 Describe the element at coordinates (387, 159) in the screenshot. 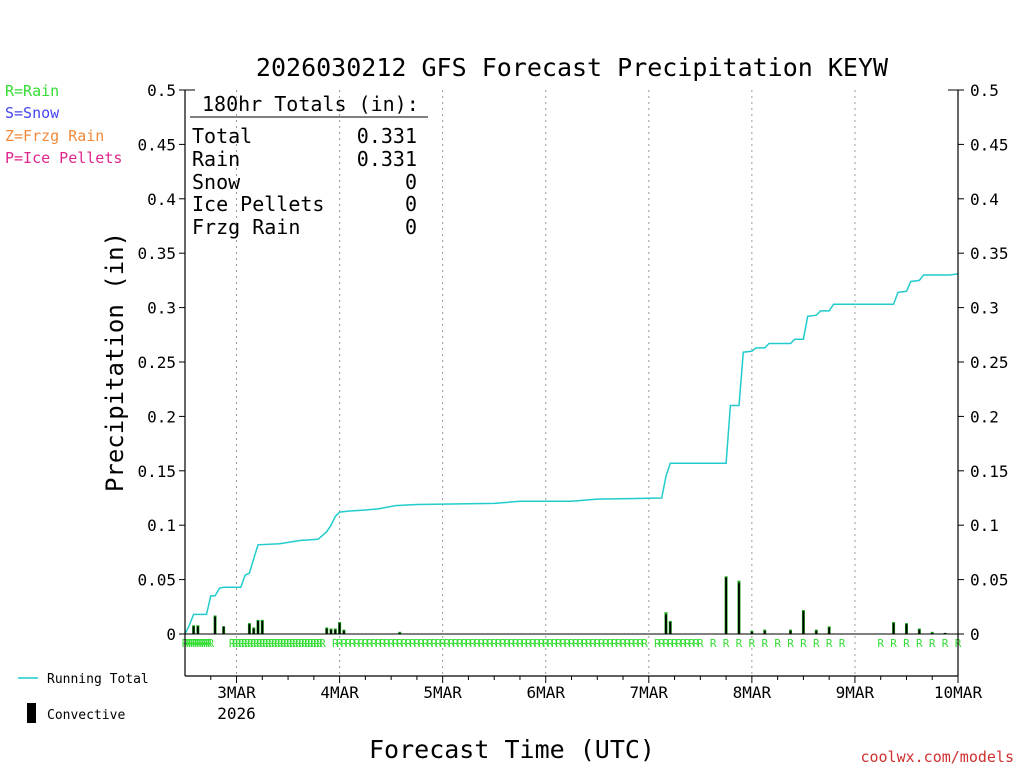

I see `totals-value-rain: 0.331` at that location.